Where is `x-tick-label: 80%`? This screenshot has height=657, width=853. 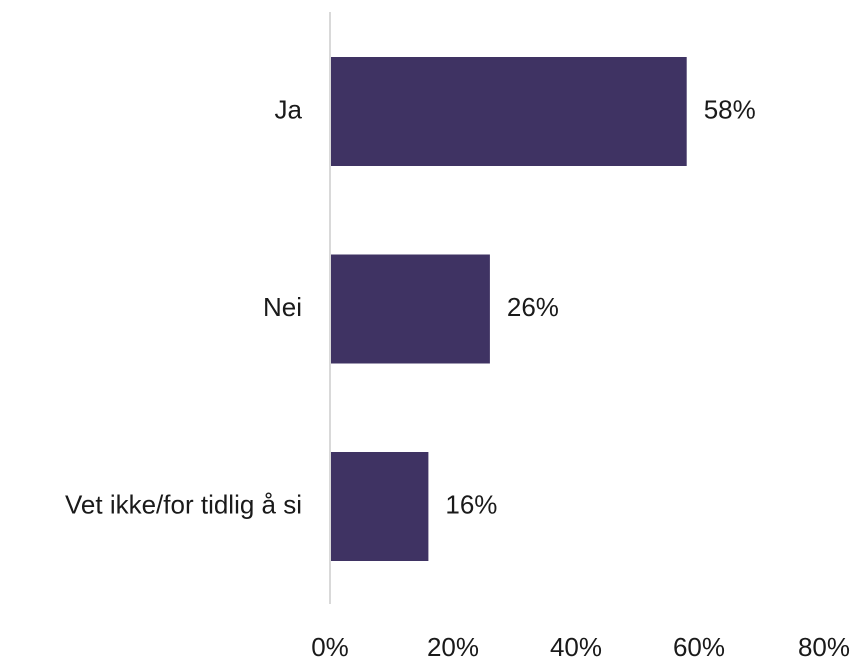 x-tick-label: 80% is located at coordinates (824, 644).